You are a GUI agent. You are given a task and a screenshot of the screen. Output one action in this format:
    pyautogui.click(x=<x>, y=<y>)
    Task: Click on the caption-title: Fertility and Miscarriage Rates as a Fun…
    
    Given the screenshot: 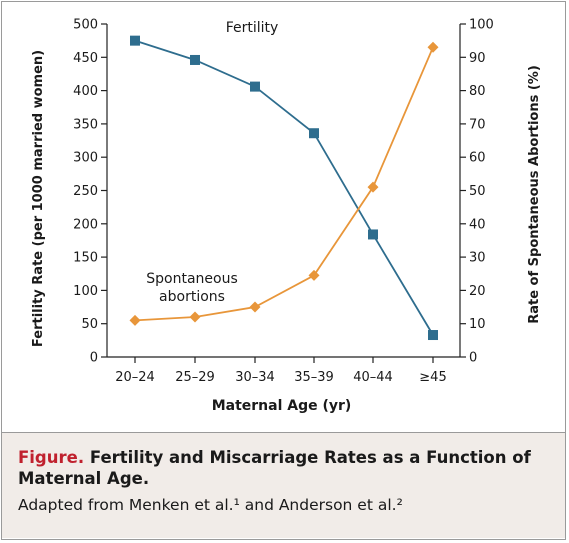 What is the action you would take?
    pyautogui.click(x=274, y=468)
    